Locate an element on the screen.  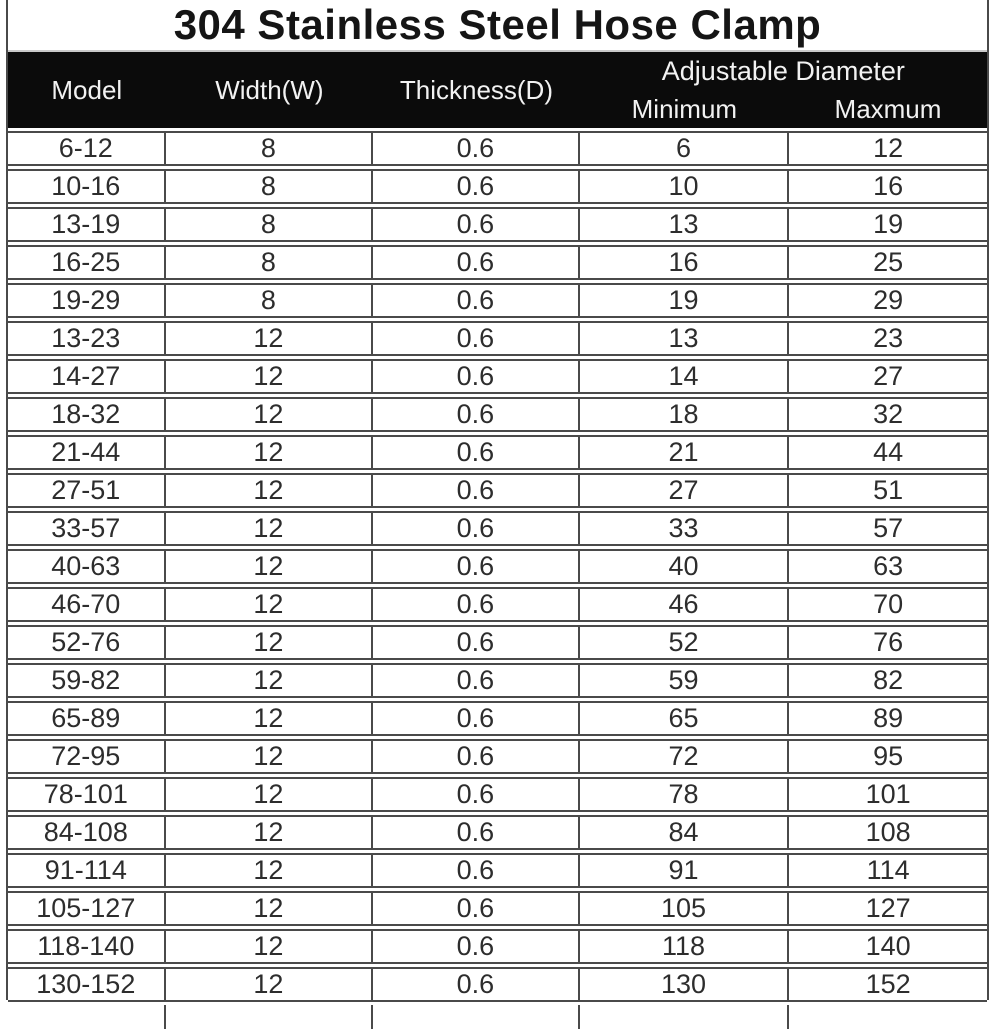
clipped-bottom-row is located at coordinates (497, 1017).